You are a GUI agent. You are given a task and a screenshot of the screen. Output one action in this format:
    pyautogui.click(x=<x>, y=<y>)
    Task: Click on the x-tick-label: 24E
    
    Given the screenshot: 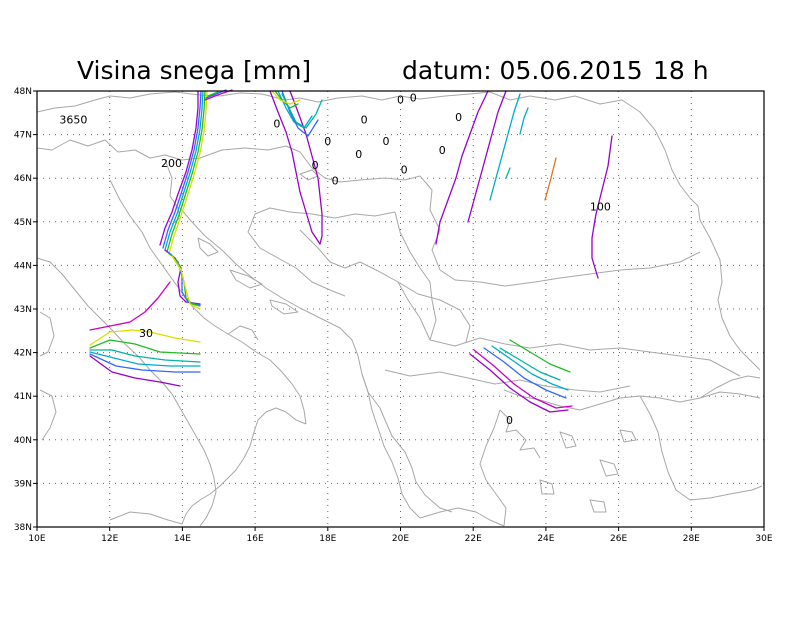 What is the action you would take?
    pyautogui.click(x=545, y=539)
    